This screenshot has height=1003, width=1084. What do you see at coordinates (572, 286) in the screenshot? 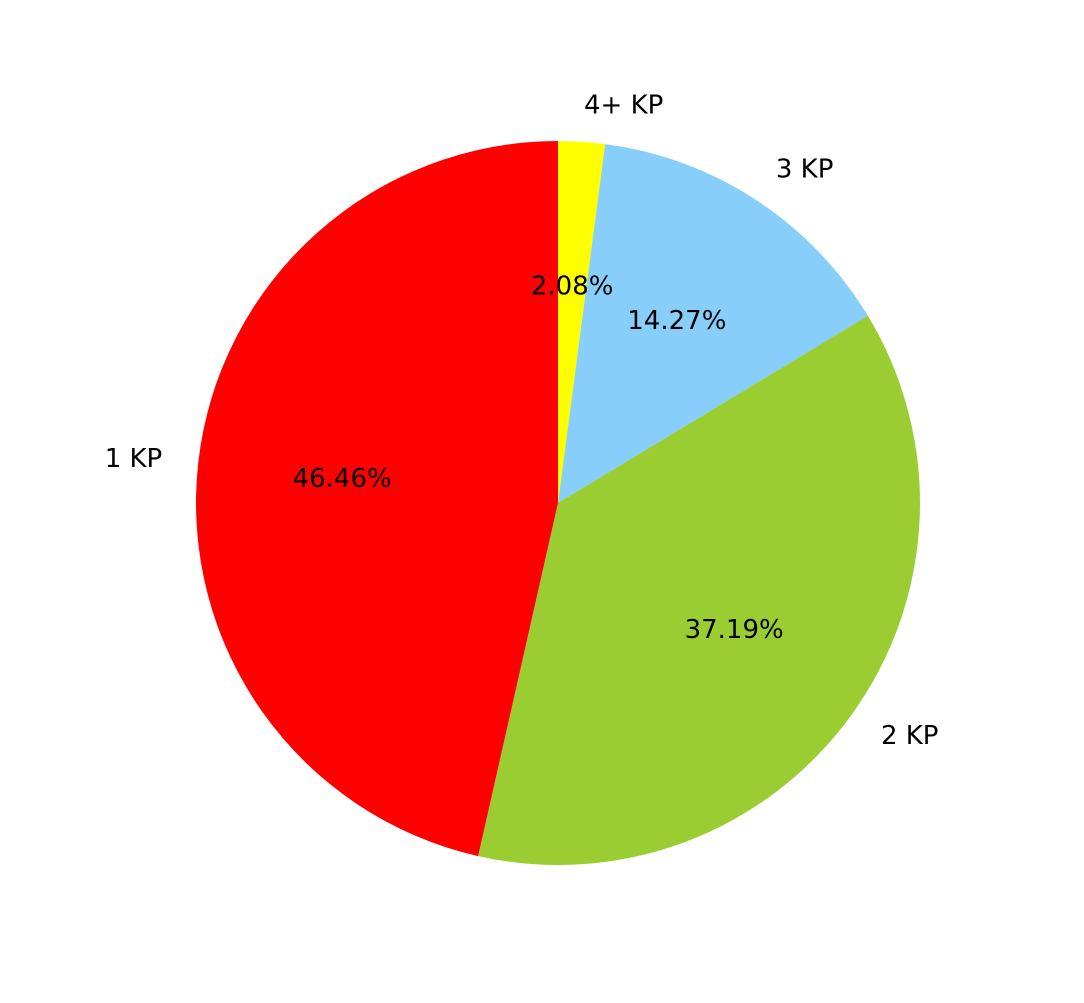
I see `percent-label-4plus-kp: 2.08%` at bounding box center [572, 286].